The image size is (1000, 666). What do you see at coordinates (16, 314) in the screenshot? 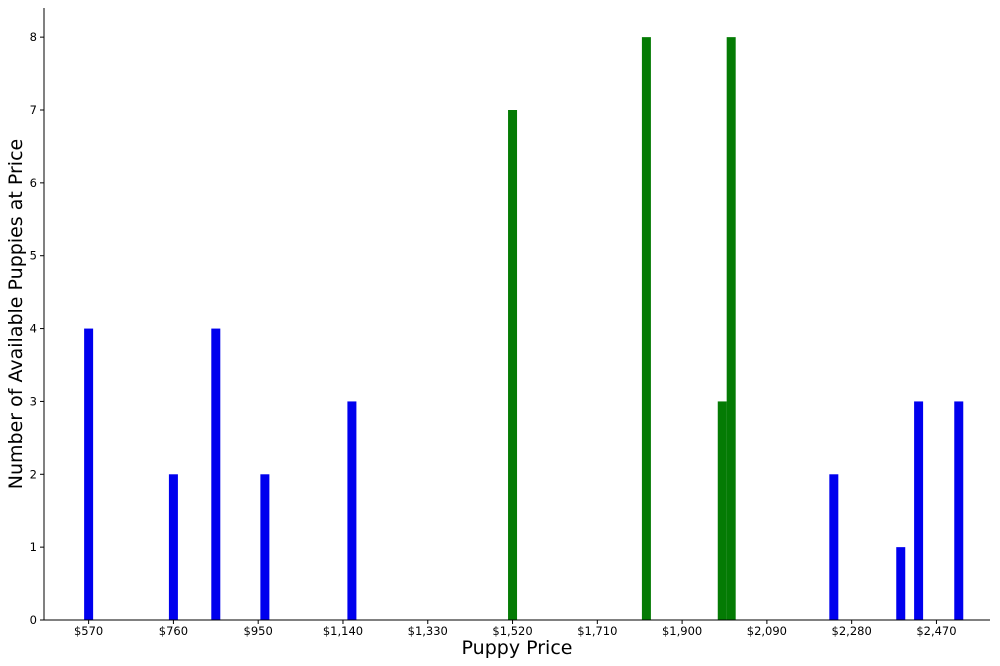
I see `y-axis-title: Number of Available Puppies at Price` at bounding box center [16, 314].